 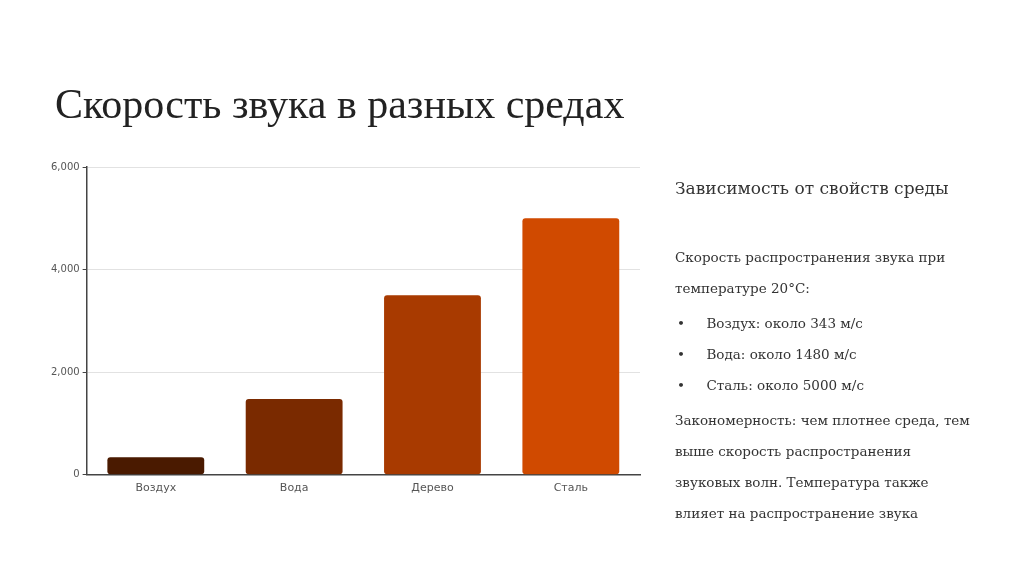 I want to click on x-tick-label: Дерево, so click(x=432, y=488).